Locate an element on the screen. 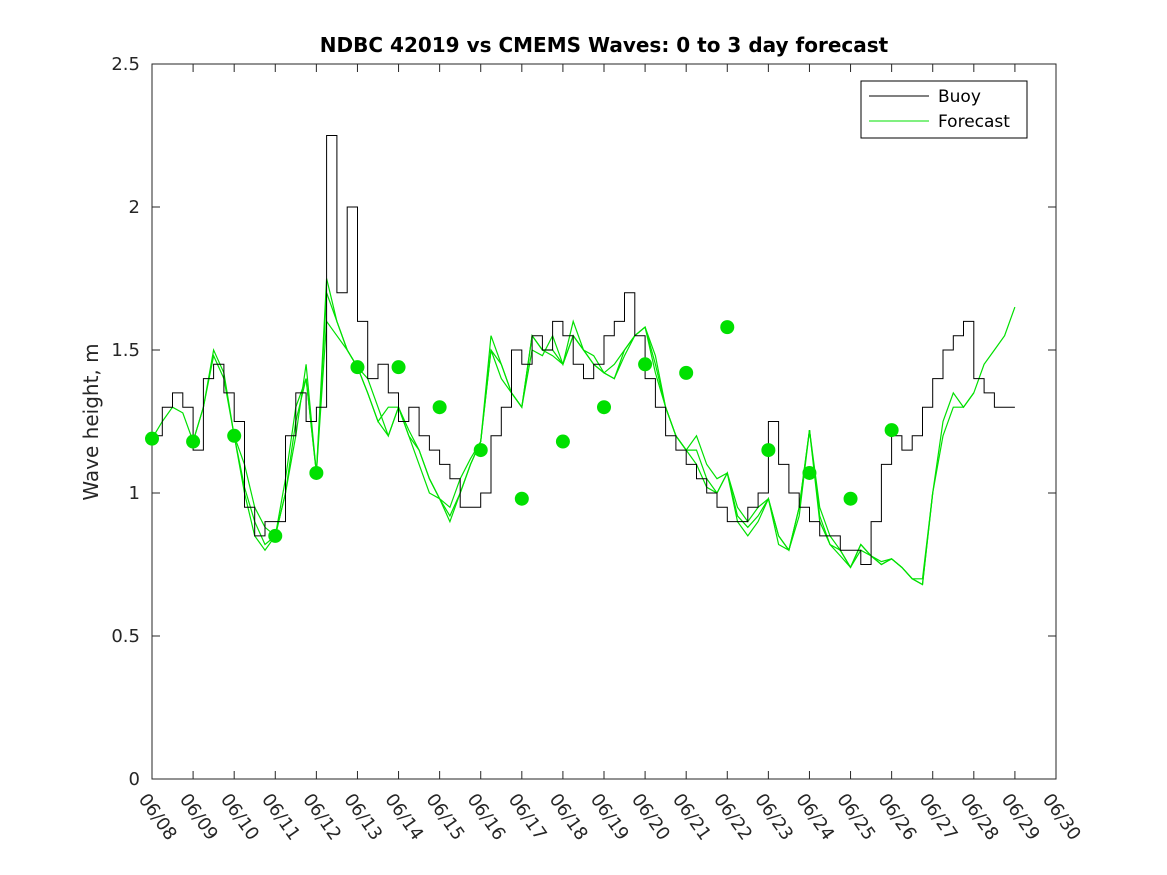  x-tick-label: 06/15 is located at coordinates (445, 817).